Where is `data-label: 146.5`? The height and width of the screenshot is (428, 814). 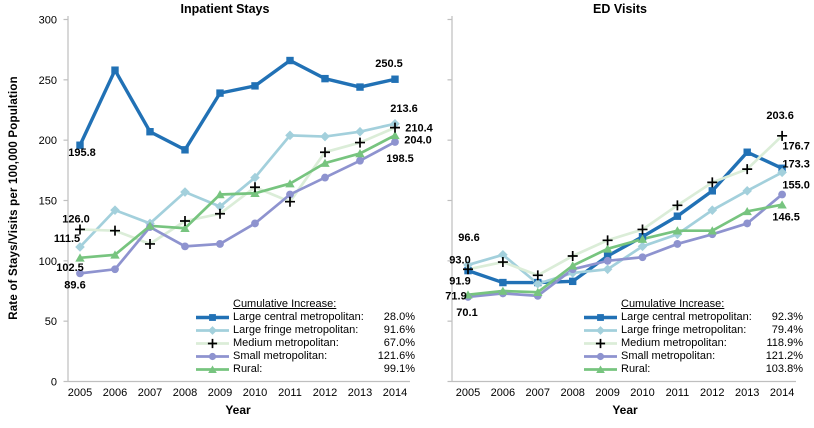
data-label: 146.5 is located at coordinates (786, 218).